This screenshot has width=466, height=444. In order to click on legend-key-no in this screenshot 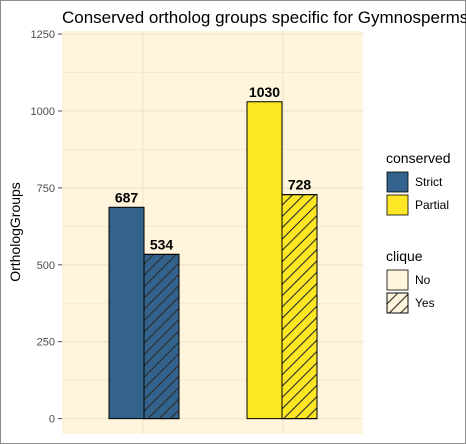, I will do `click(397, 280)`.